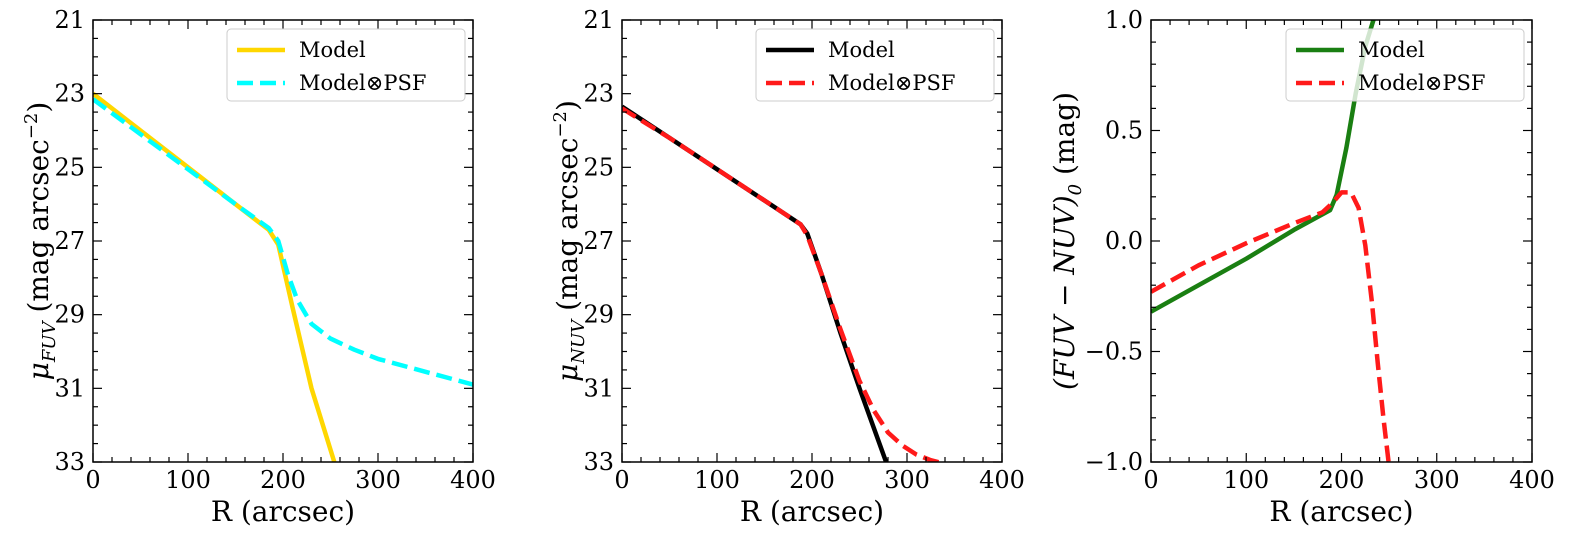 The image size is (1577, 541). What do you see at coordinates (1124, 20) in the screenshot?
I see `y-tick-label: 1.0` at bounding box center [1124, 20].